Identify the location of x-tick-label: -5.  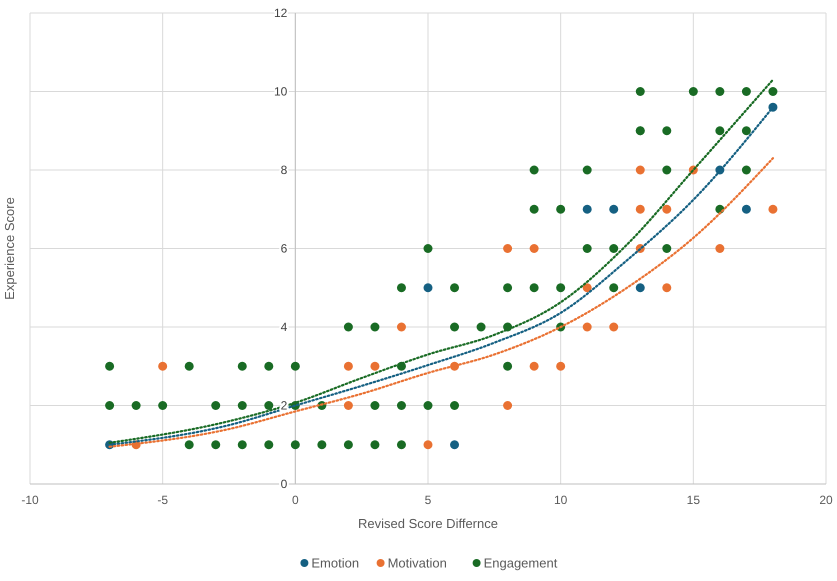
(162, 500).